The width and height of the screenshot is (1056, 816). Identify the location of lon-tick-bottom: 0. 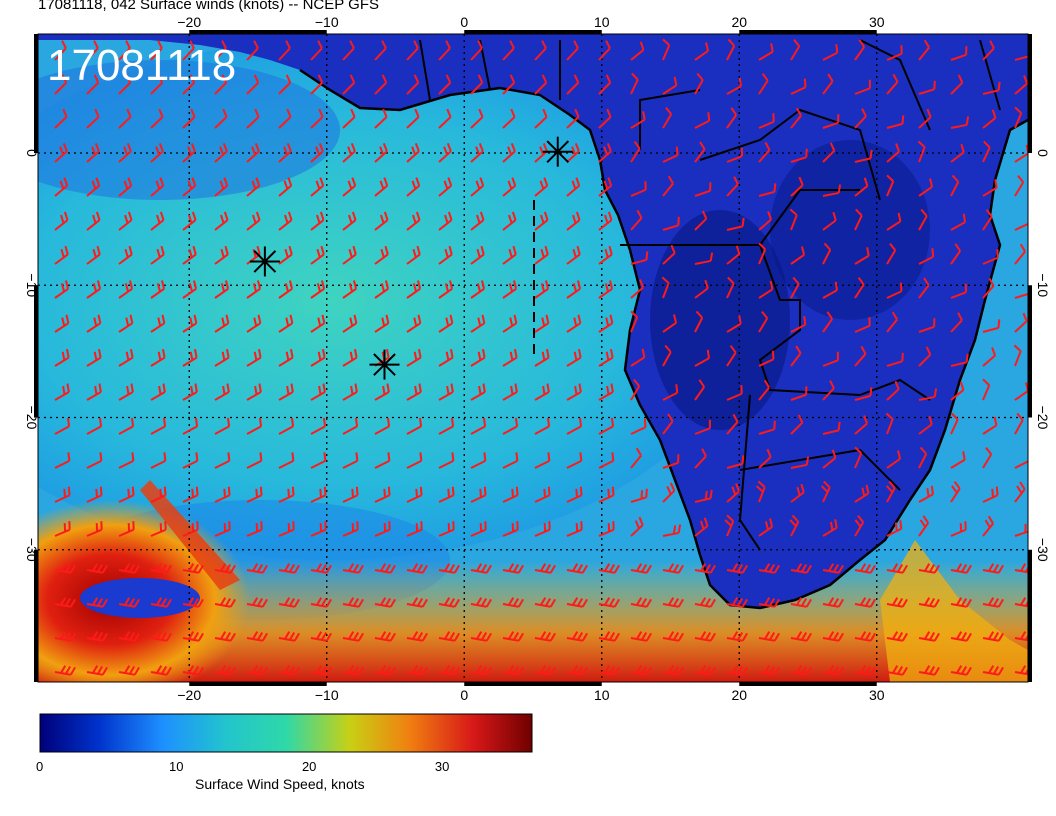
(464, 695).